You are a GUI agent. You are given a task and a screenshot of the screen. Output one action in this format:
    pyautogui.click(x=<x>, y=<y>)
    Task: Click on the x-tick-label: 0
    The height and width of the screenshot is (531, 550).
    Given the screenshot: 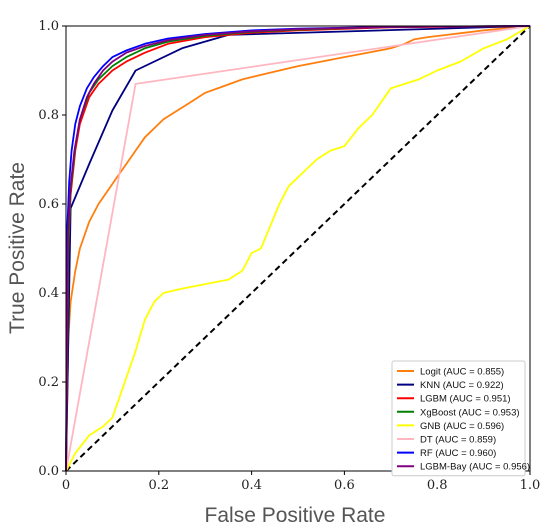 What is the action you would take?
    pyautogui.click(x=66, y=485)
    